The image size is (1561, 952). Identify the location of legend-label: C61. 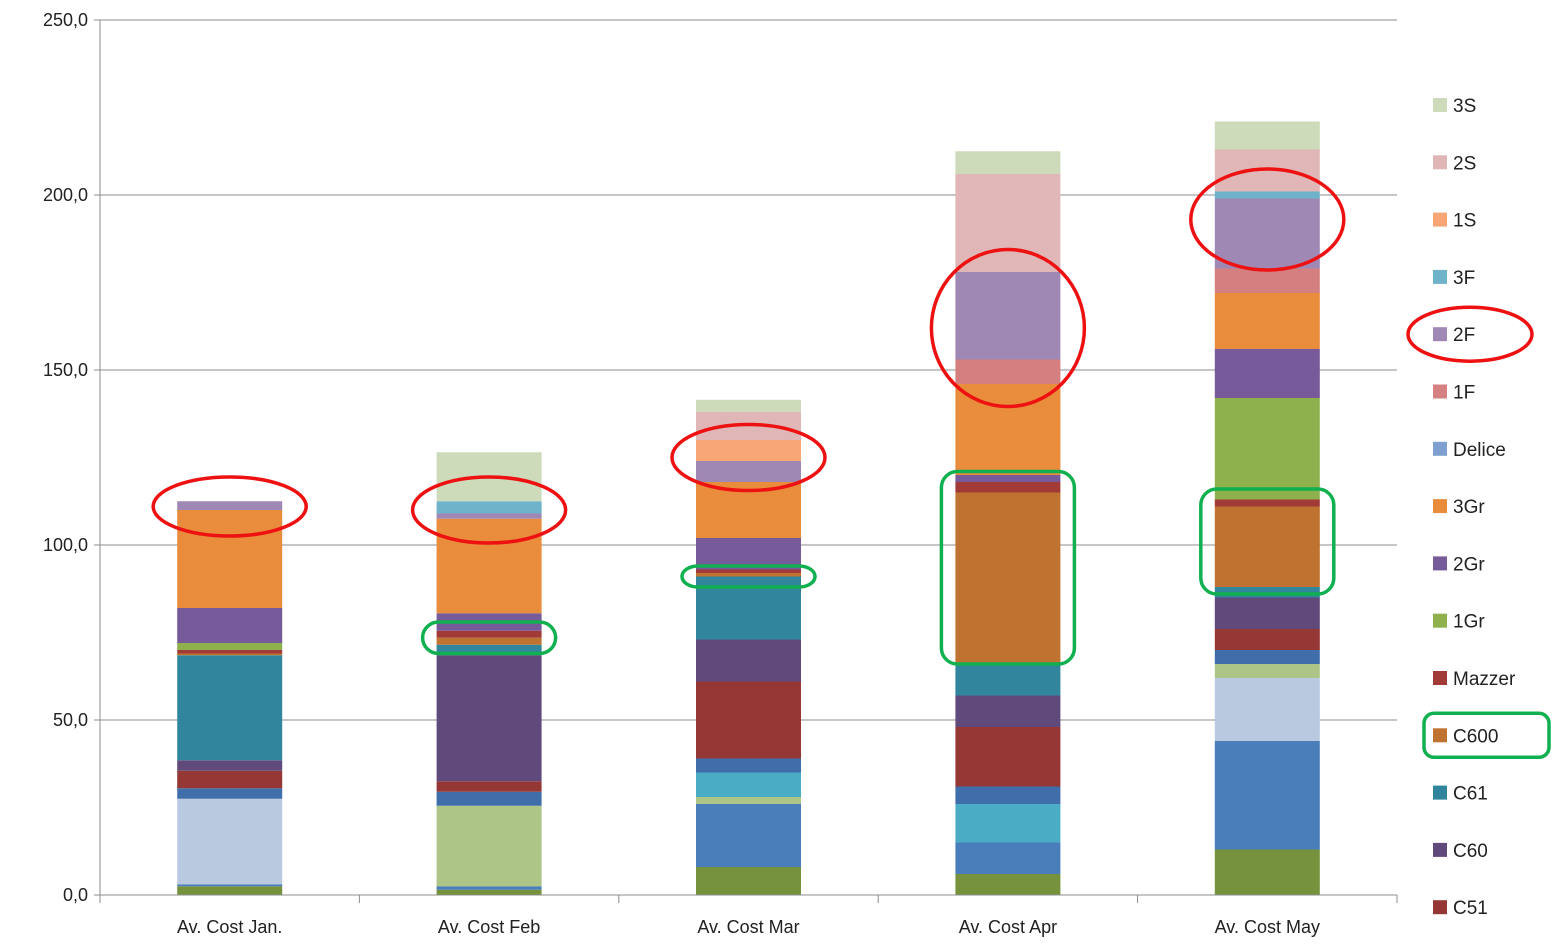
(1470, 794).